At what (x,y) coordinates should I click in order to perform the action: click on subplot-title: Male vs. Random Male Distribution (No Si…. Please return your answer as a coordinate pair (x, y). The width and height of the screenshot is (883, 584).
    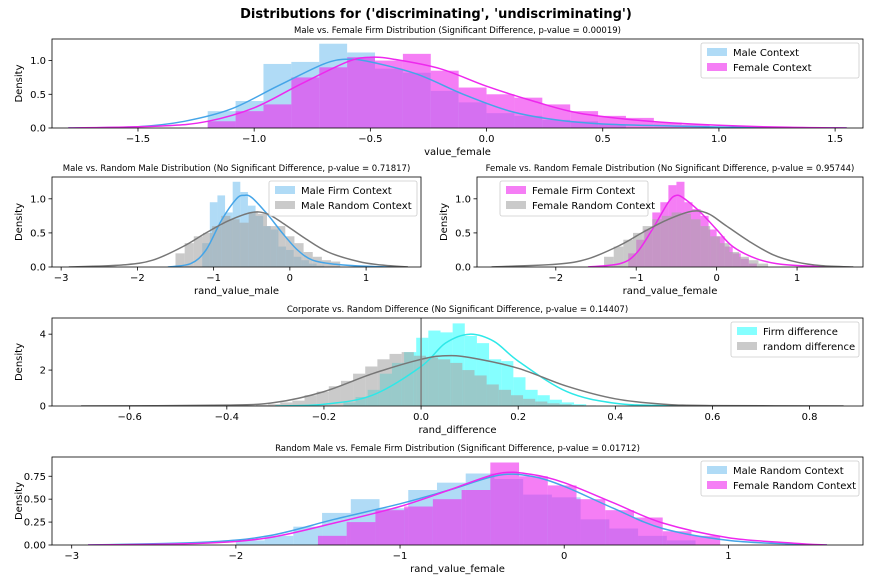
    Looking at the image, I should click on (237, 169).